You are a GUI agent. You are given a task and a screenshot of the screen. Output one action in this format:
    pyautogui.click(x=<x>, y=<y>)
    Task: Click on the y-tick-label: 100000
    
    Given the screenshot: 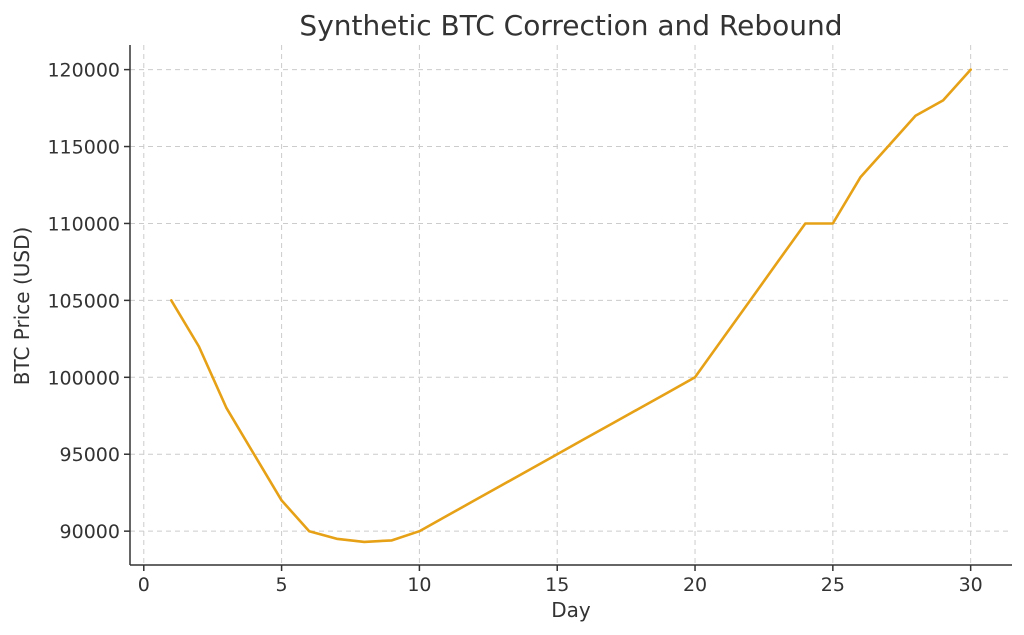 What is the action you would take?
    pyautogui.click(x=83, y=378)
    